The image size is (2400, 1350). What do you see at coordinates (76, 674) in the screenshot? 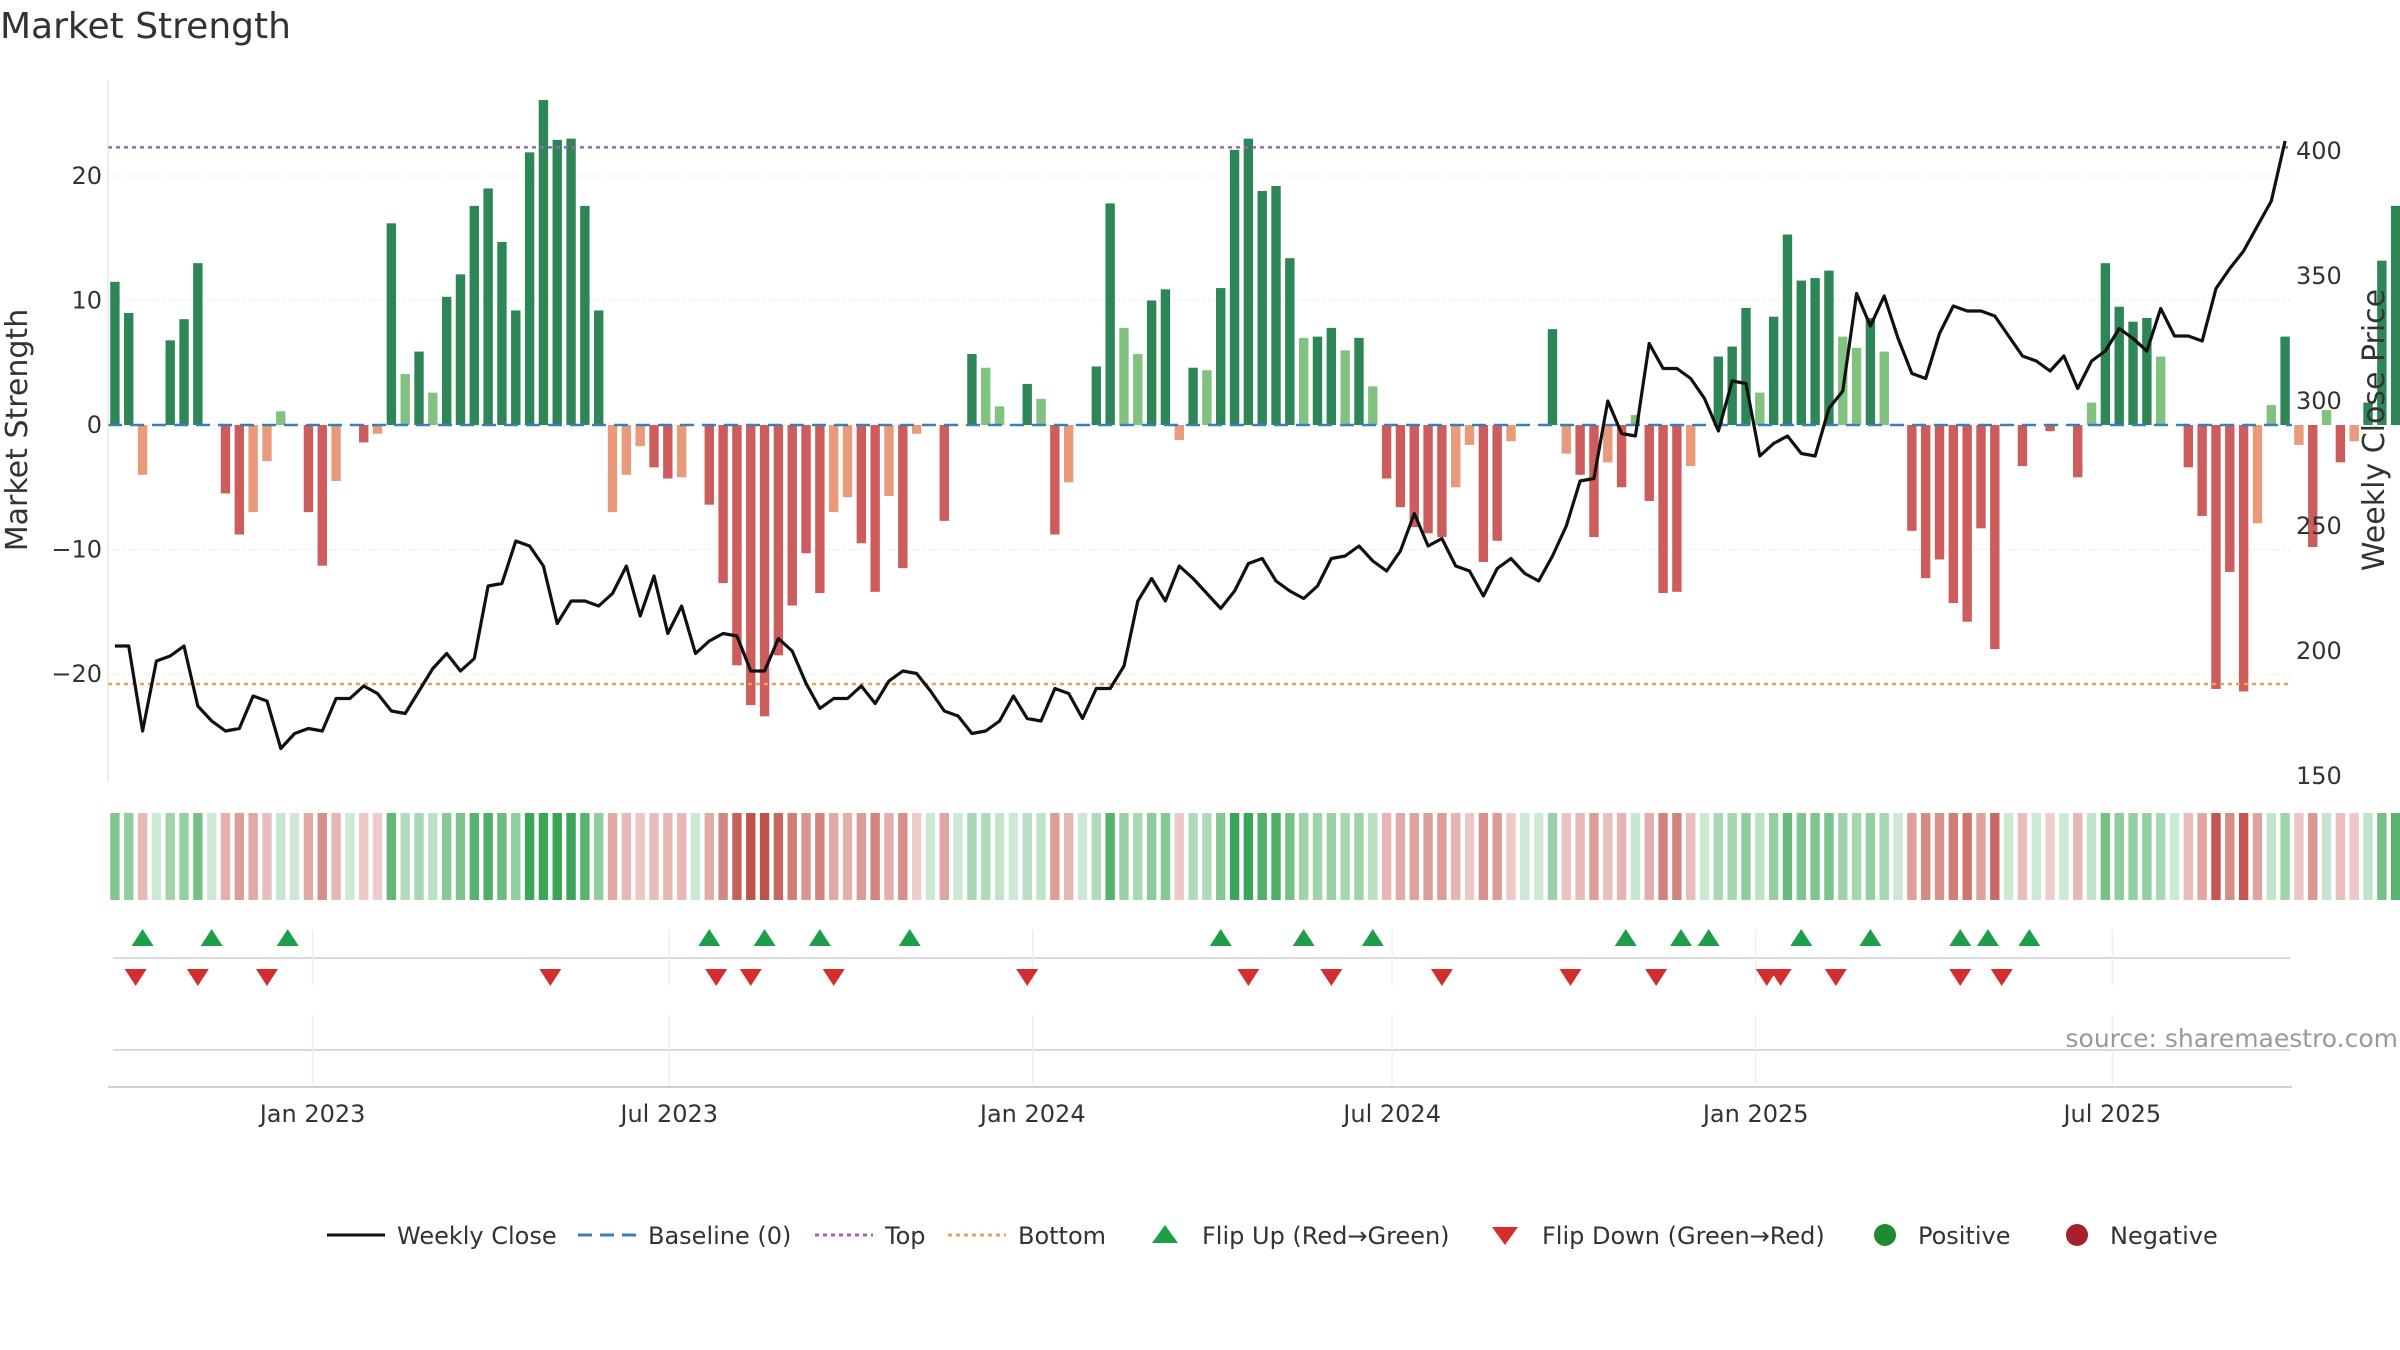
I see `left-tick-label: −20` at bounding box center [76, 674].